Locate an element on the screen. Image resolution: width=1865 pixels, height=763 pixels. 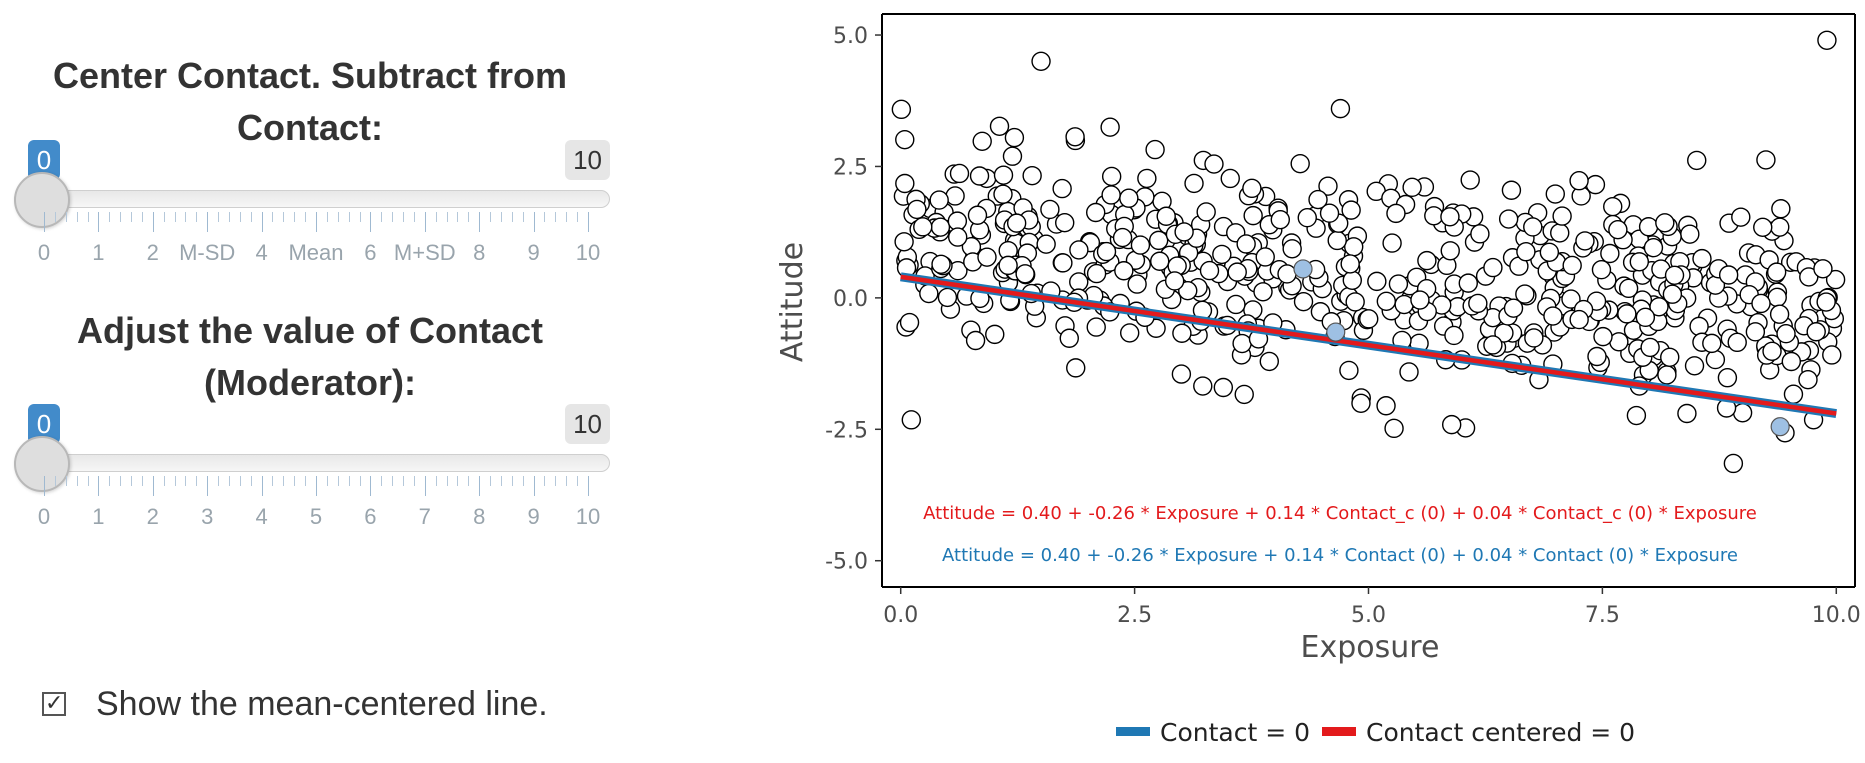
center-slider-tick-label: 2 is located at coordinates (152, 252).